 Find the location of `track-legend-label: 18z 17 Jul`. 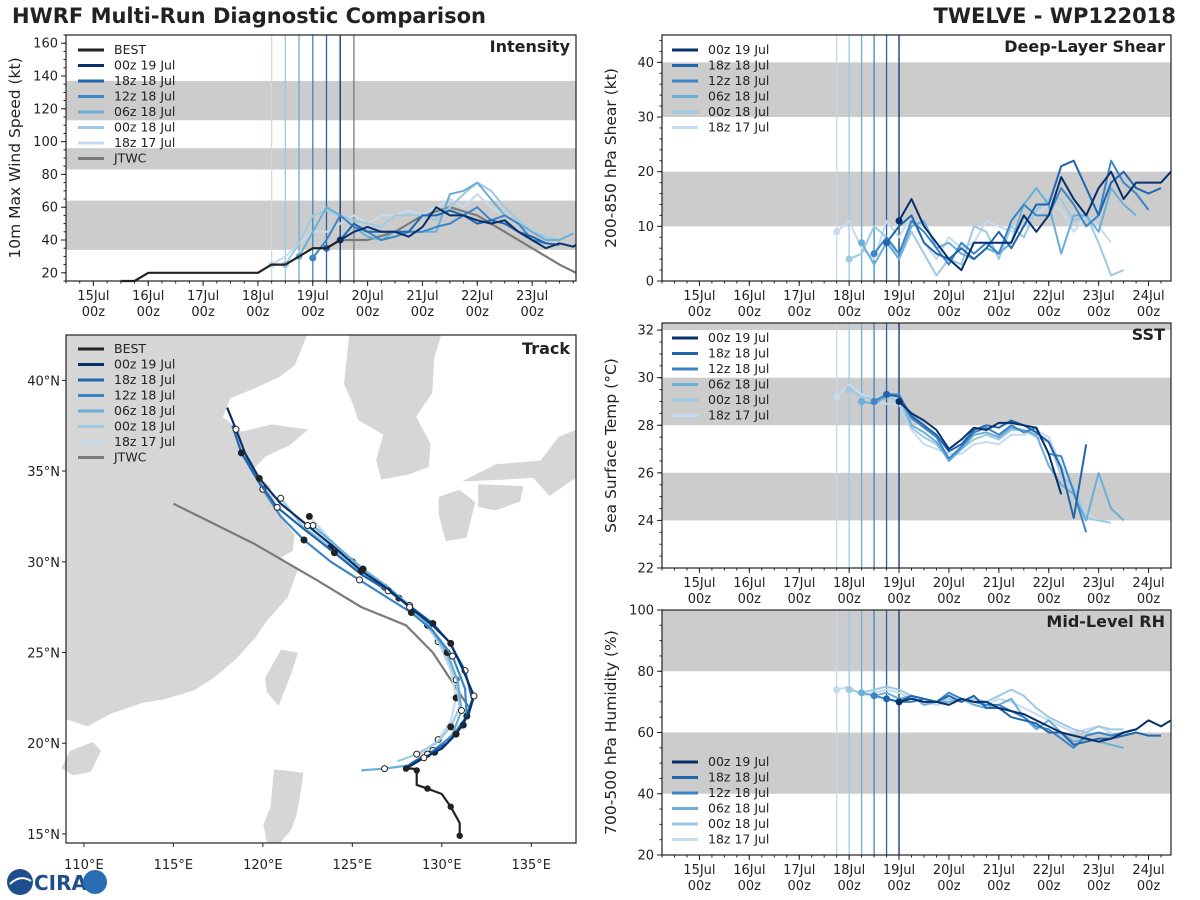

track-legend-label: 18z 17 Jul is located at coordinates (144, 441).